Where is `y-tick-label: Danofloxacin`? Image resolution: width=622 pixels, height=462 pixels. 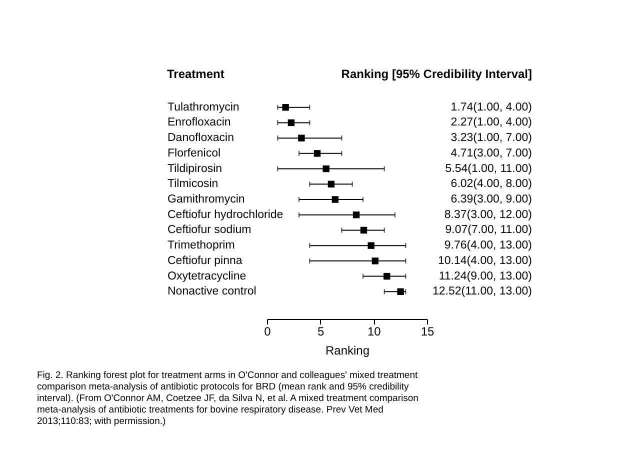 y-tick-label: Danofloxacin is located at coordinates (201, 138).